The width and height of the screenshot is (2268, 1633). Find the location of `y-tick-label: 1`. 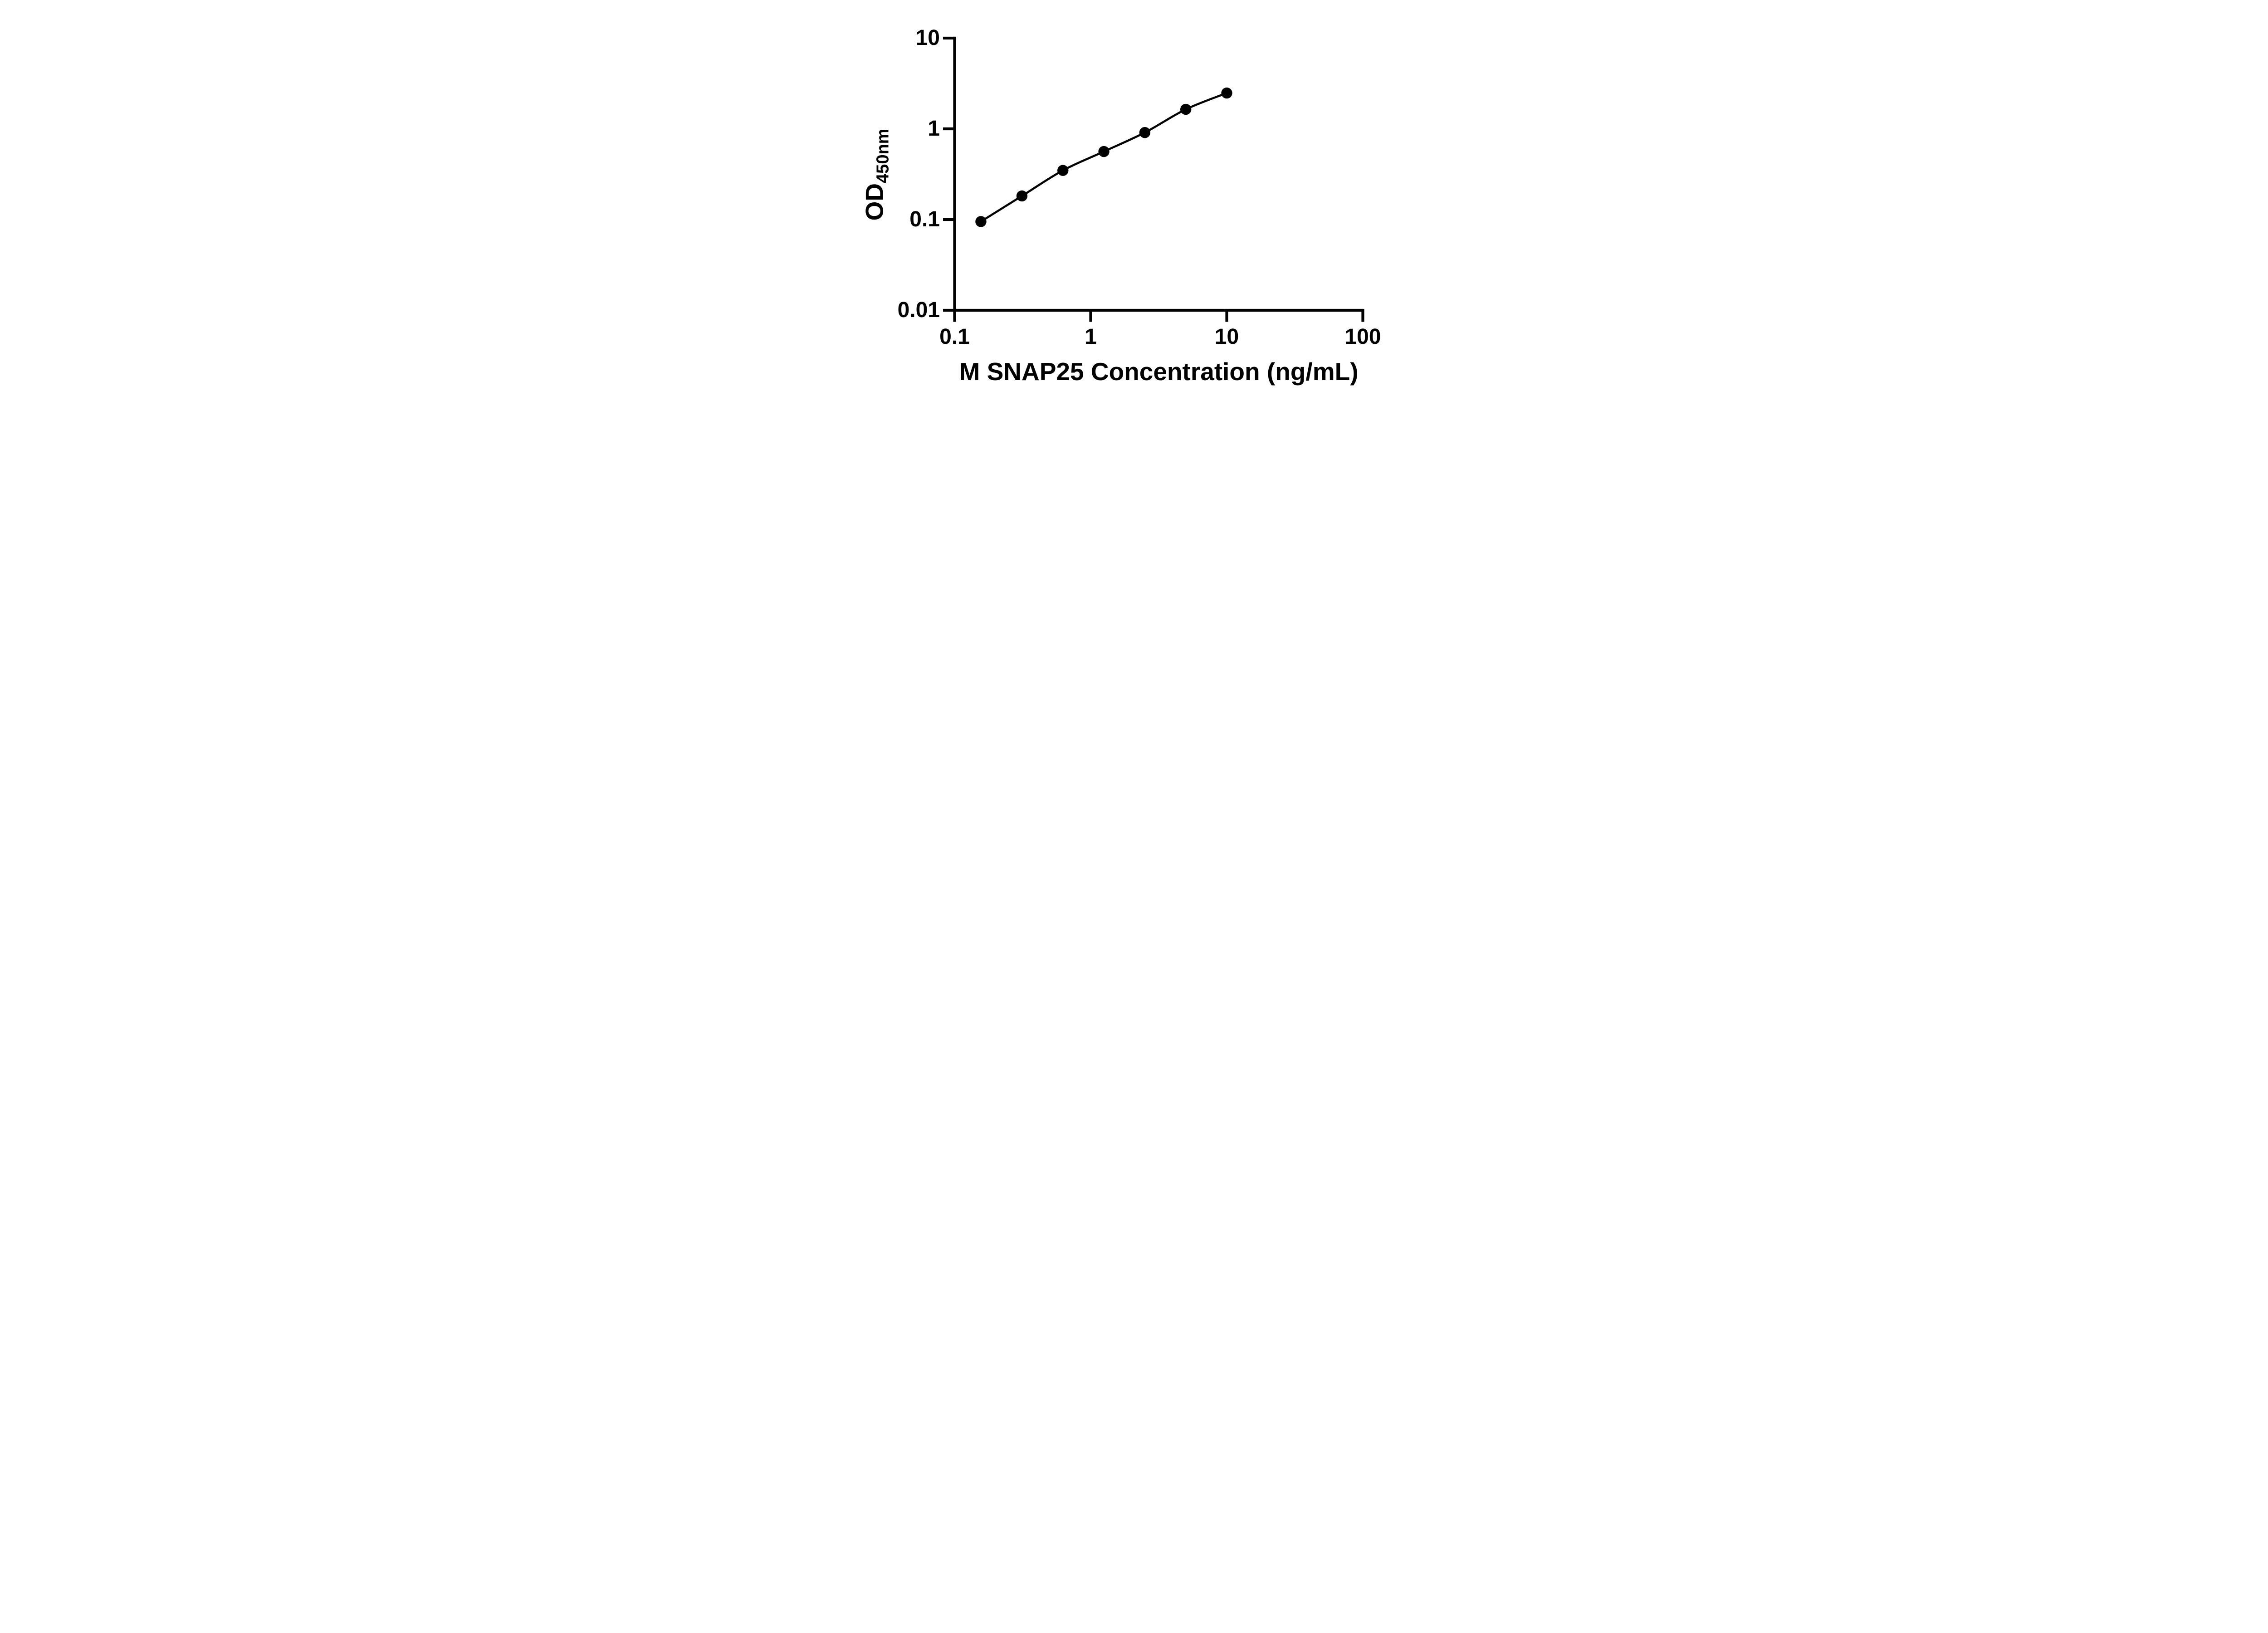

y-tick-label: 1 is located at coordinates (934, 129).